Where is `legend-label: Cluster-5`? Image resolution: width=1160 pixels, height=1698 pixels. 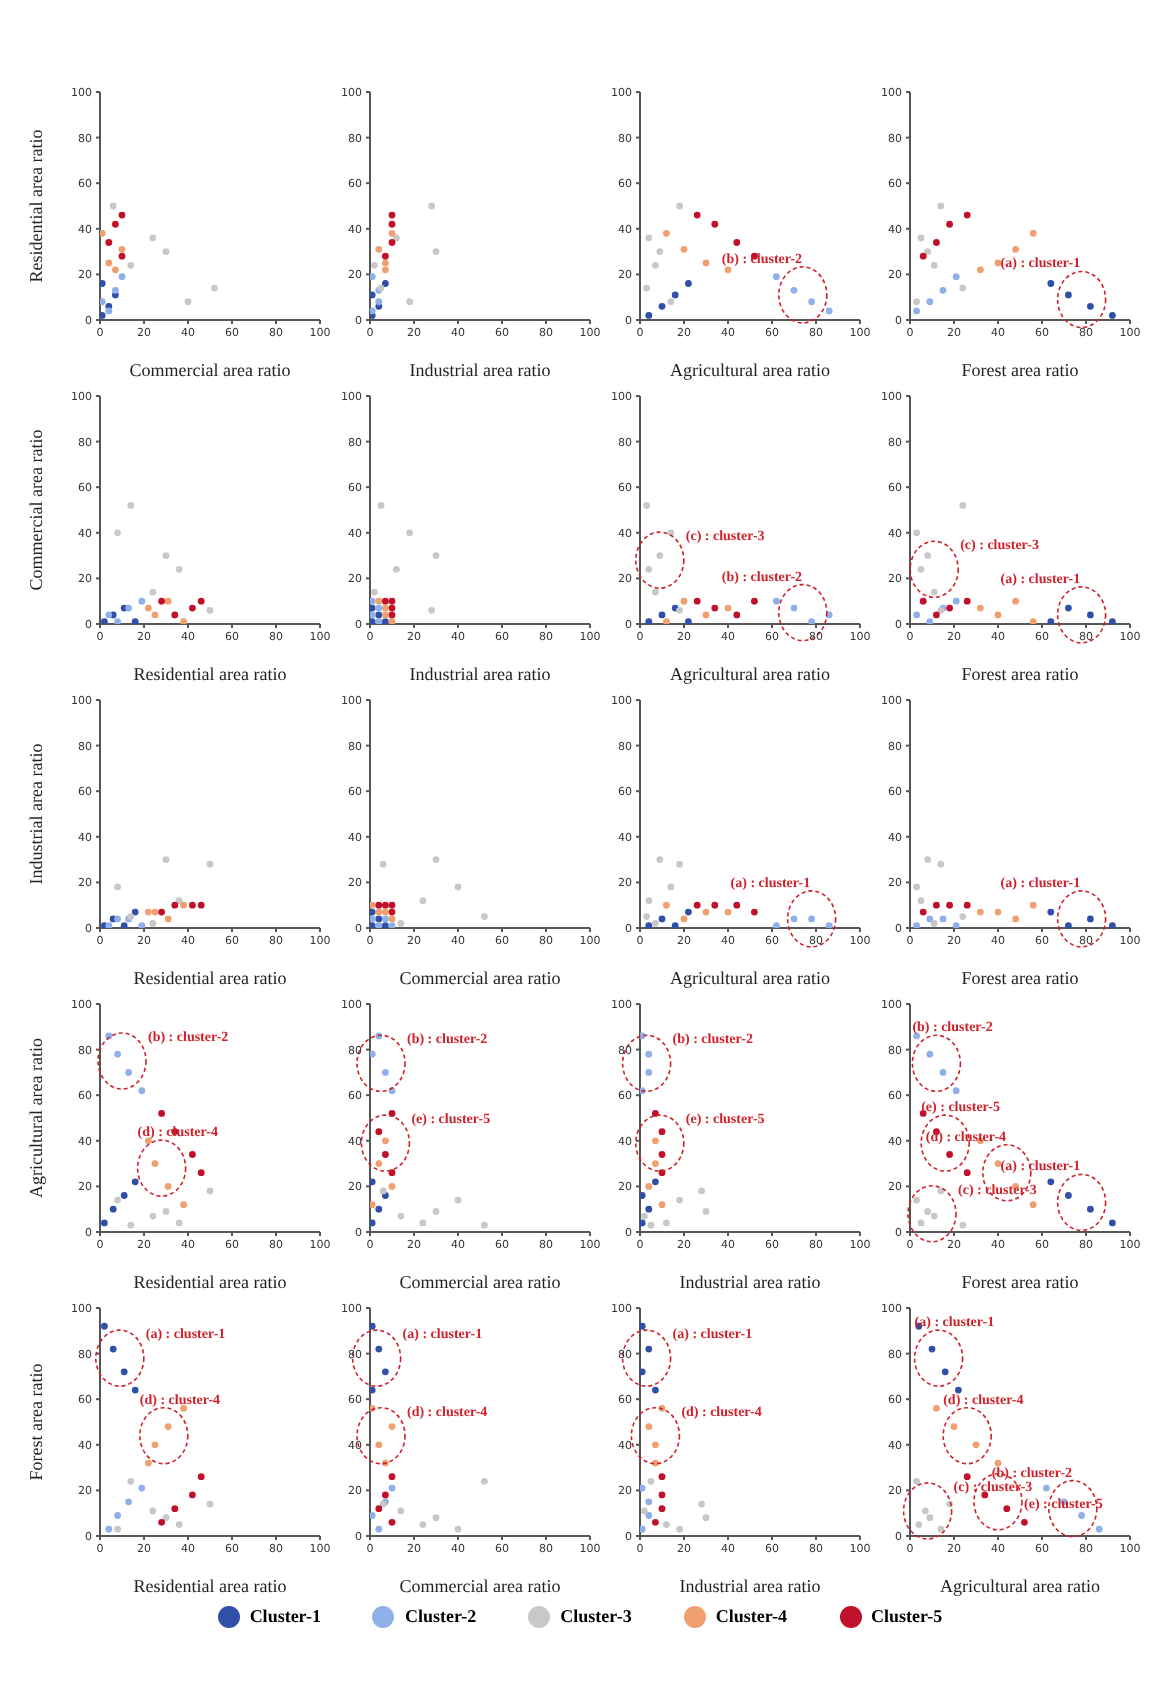
legend-label: Cluster-5 is located at coordinates (907, 1616).